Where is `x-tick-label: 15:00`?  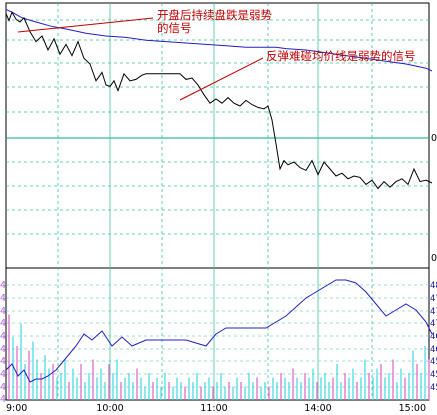 x-tick-label: 15:00 is located at coordinates (412, 408).